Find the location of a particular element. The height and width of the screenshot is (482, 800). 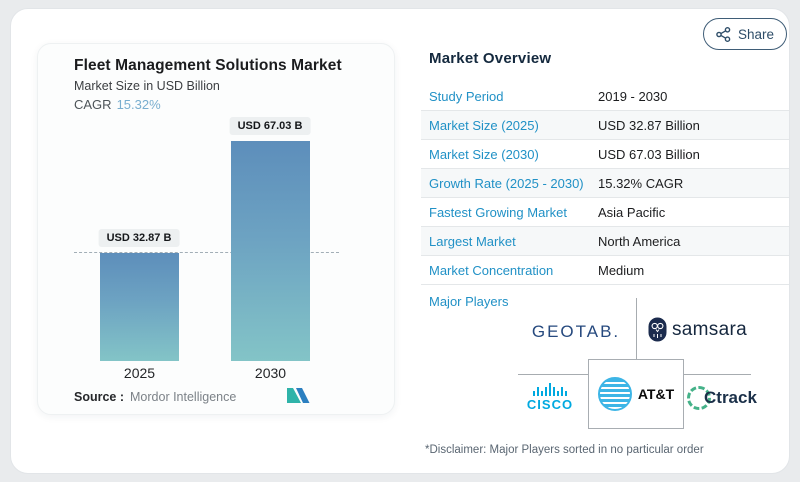

row-value: 2019 - 2030 is located at coordinates (633, 96).